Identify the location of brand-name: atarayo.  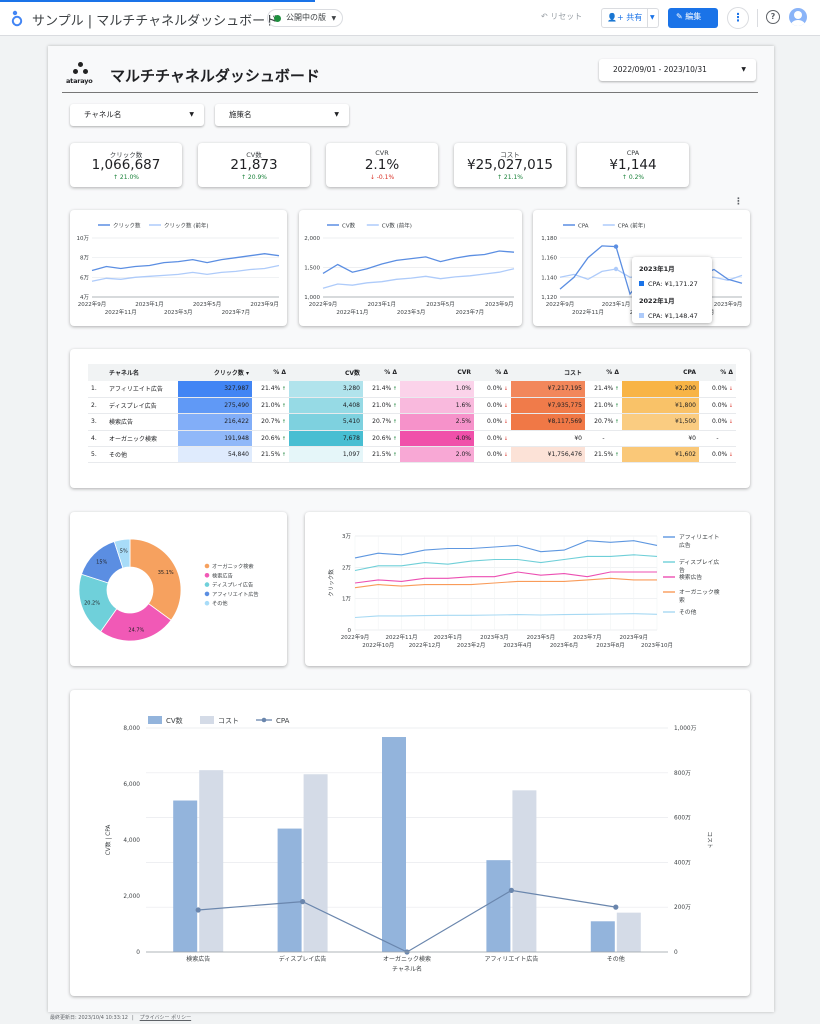
(79, 81).